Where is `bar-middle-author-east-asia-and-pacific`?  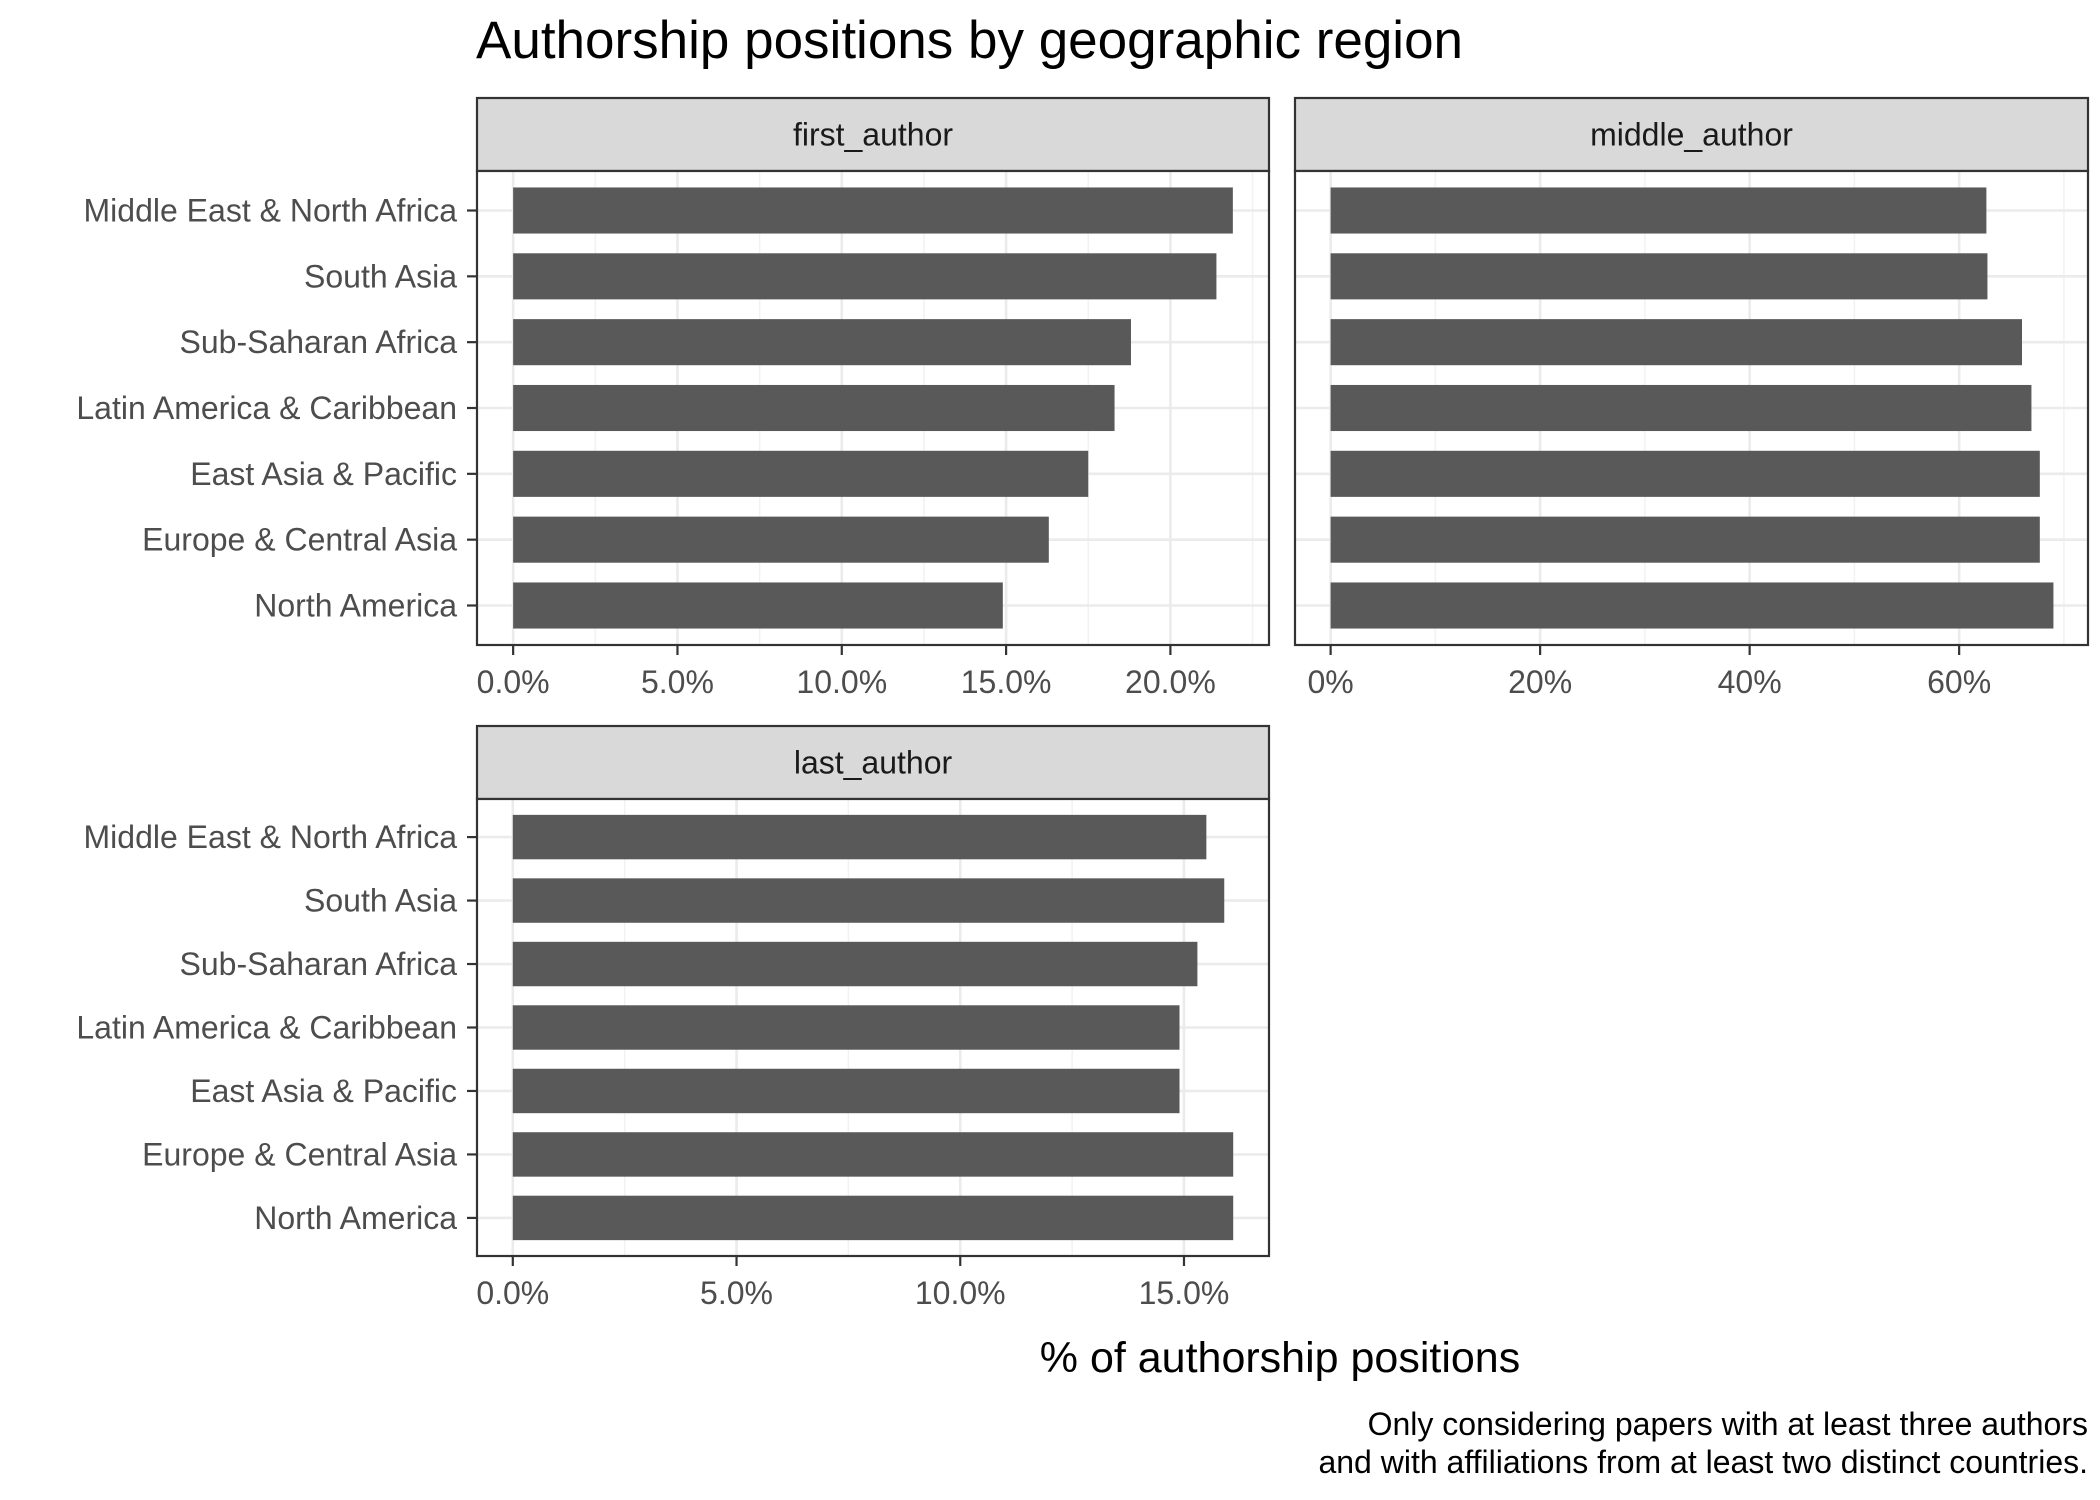
bar-middle-author-east-asia-and-pacific is located at coordinates (1685, 473).